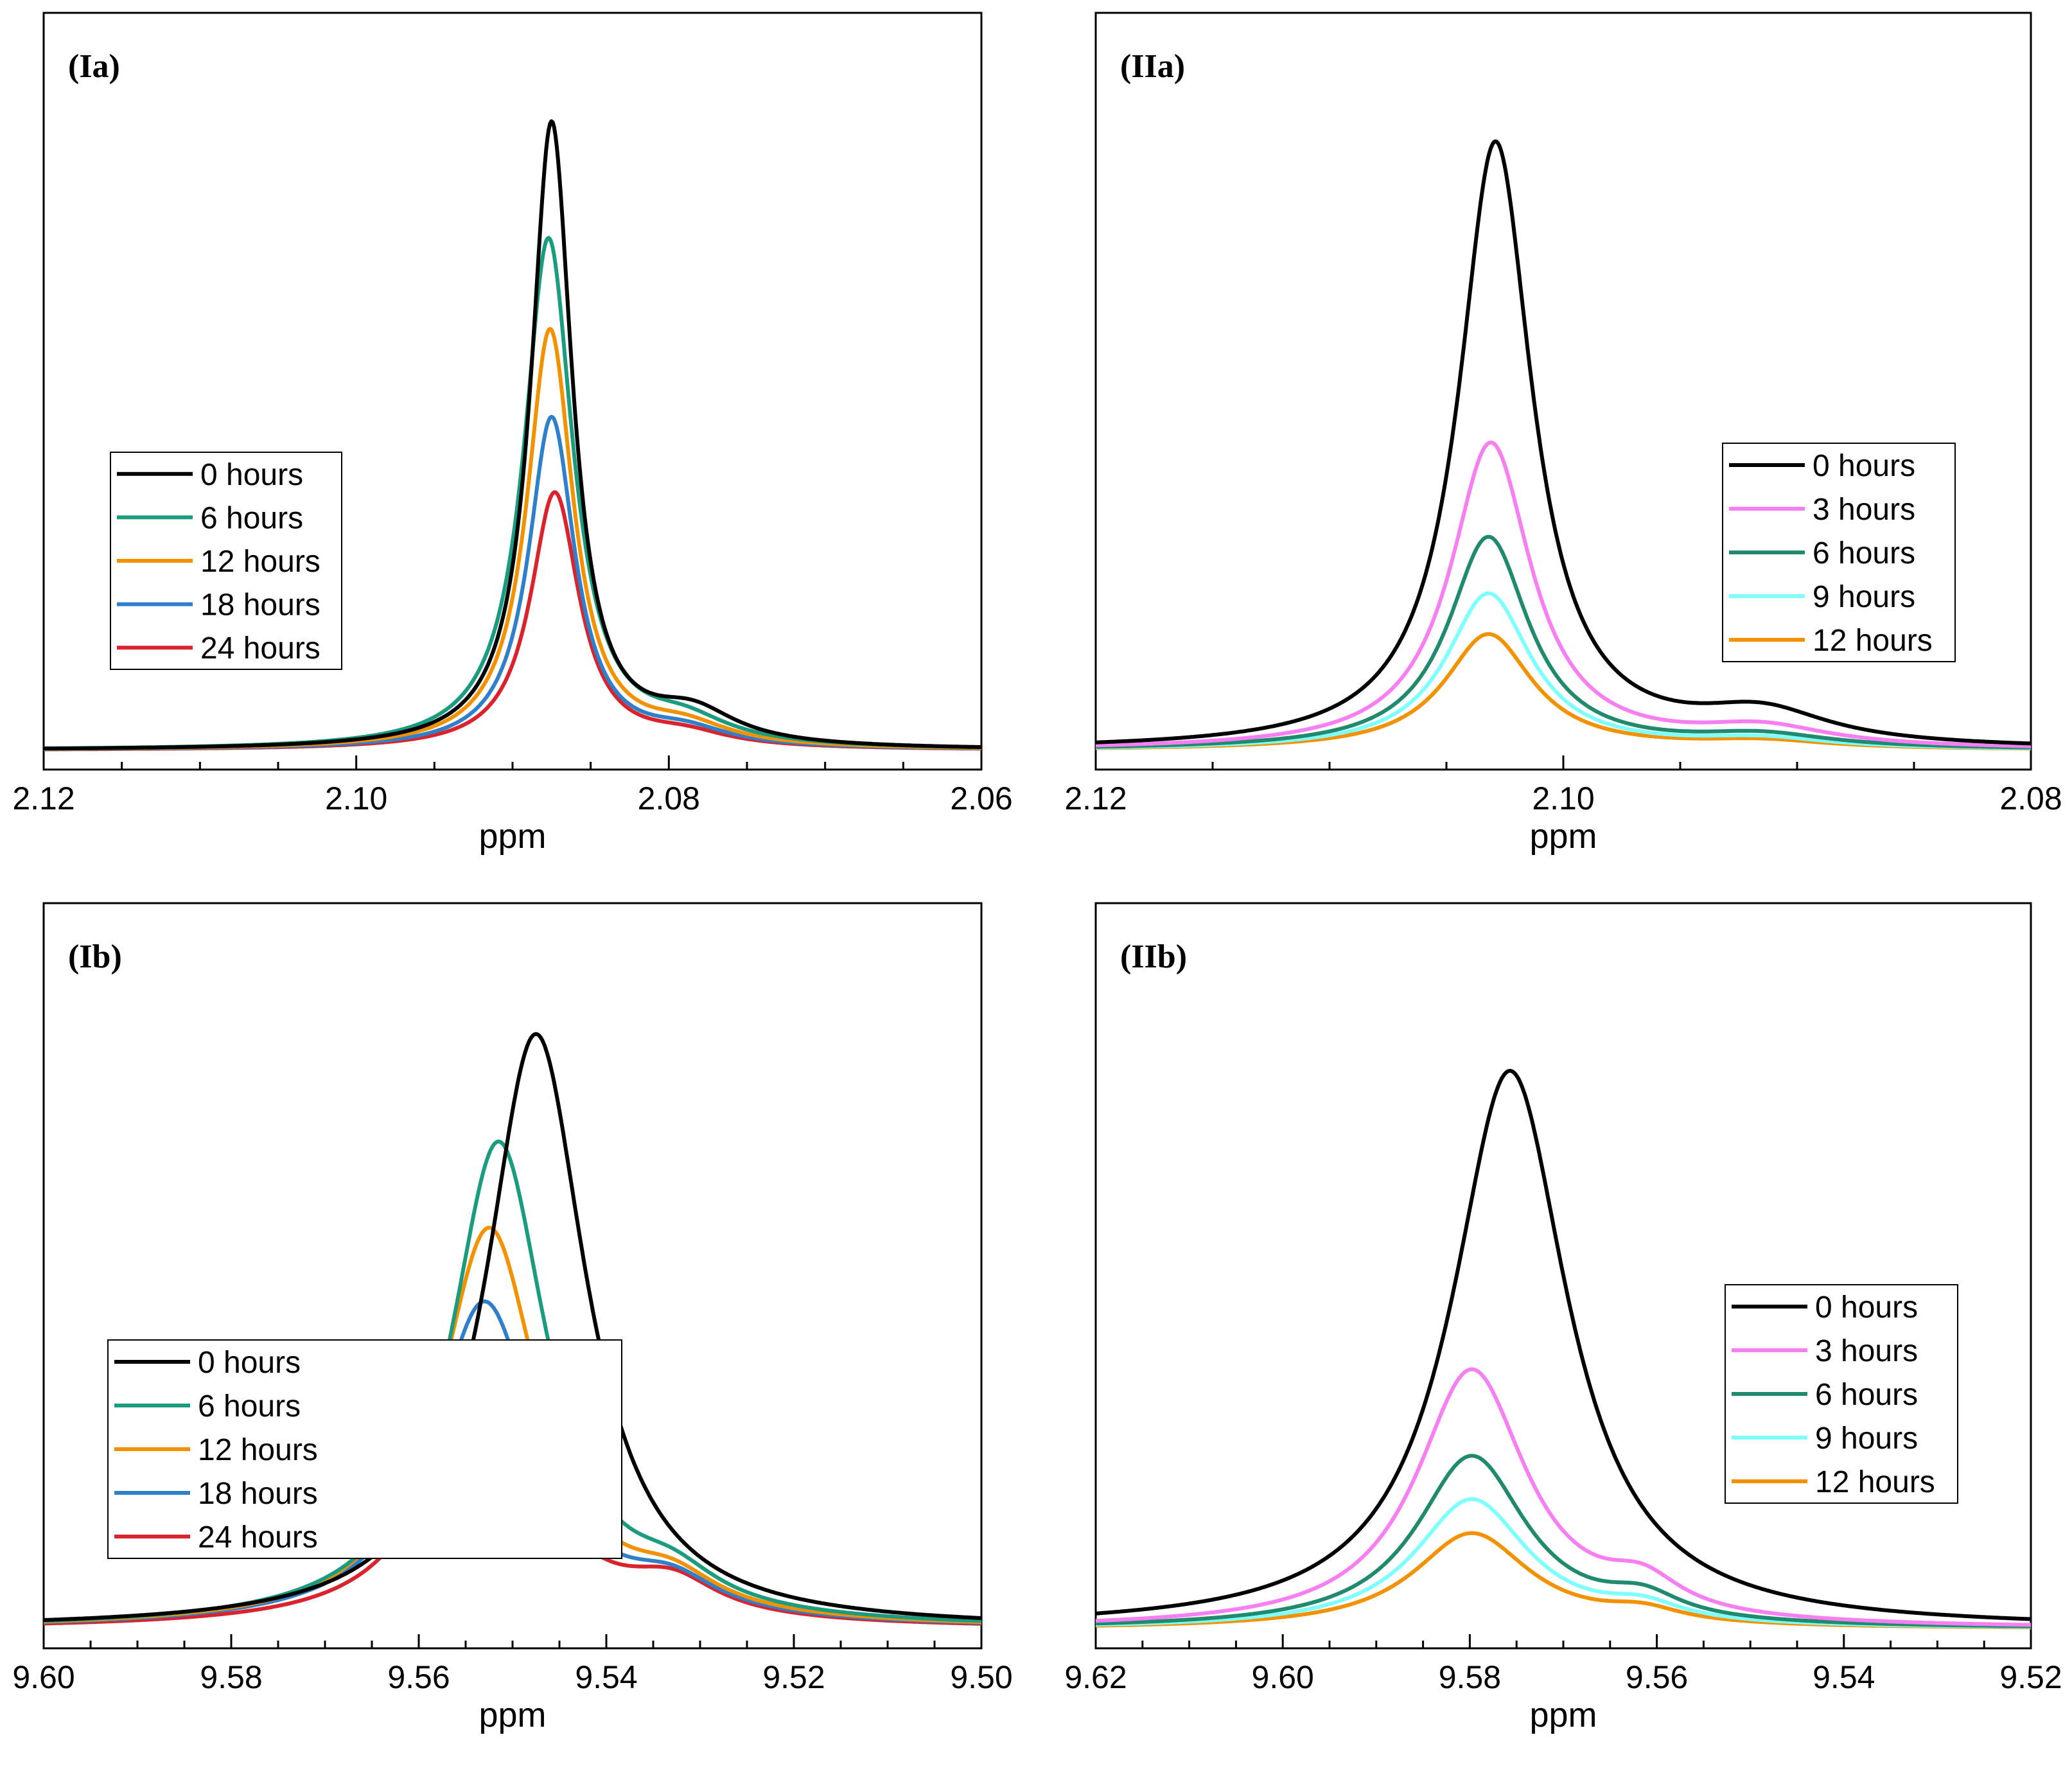 The height and width of the screenshot is (1771, 2072). I want to click on panel-label: (Ia), so click(94, 66).